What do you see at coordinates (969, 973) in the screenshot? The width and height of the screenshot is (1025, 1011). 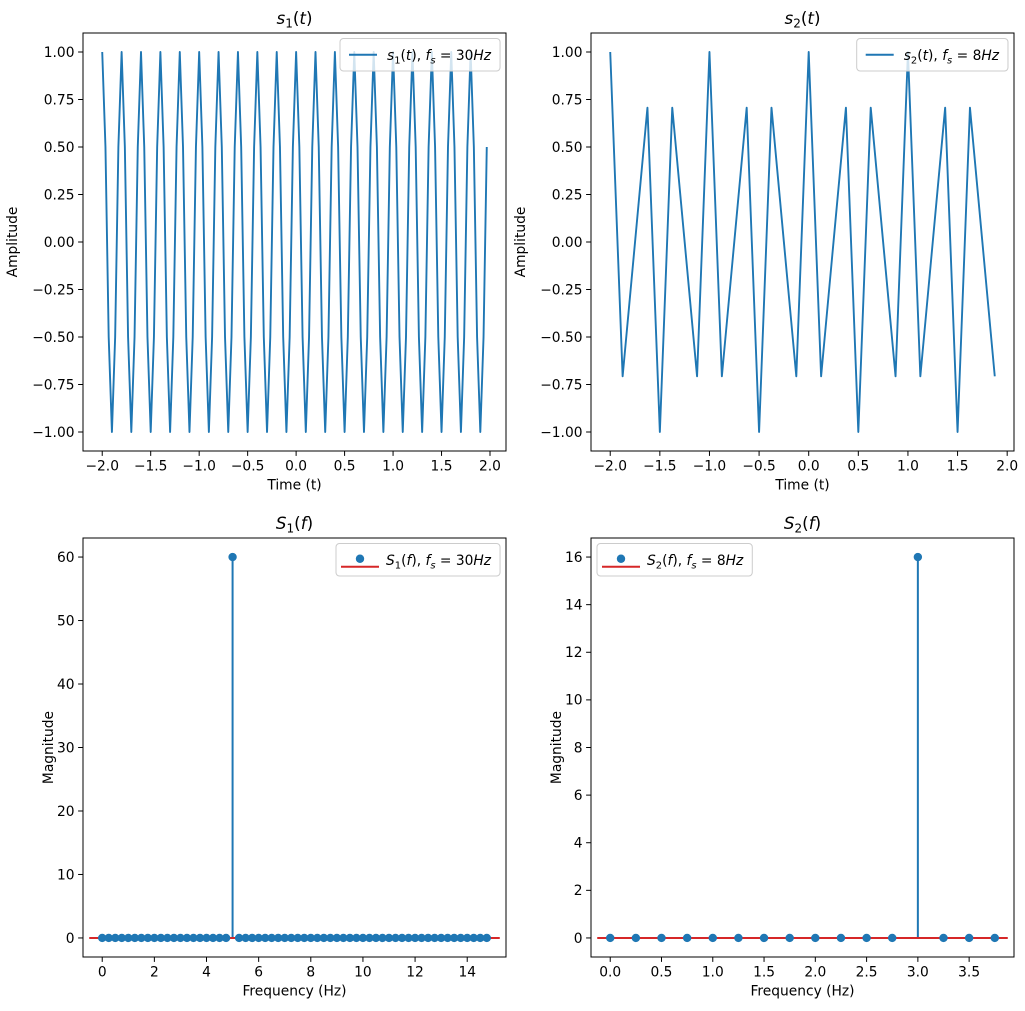 I see `x-tick-label: 3.5` at bounding box center [969, 973].